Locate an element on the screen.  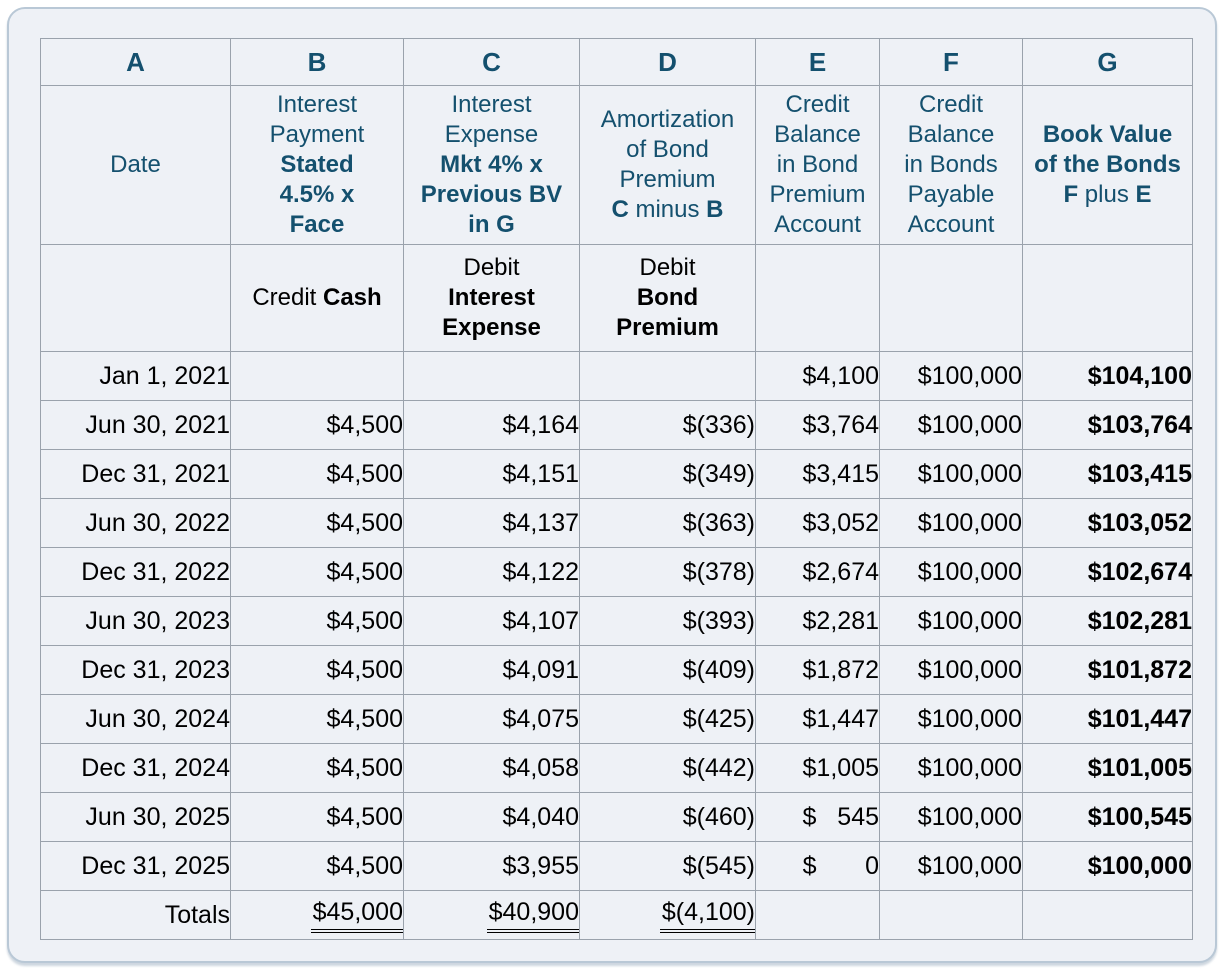
header-text-segment: Stated is located at coordinates (317, 164).